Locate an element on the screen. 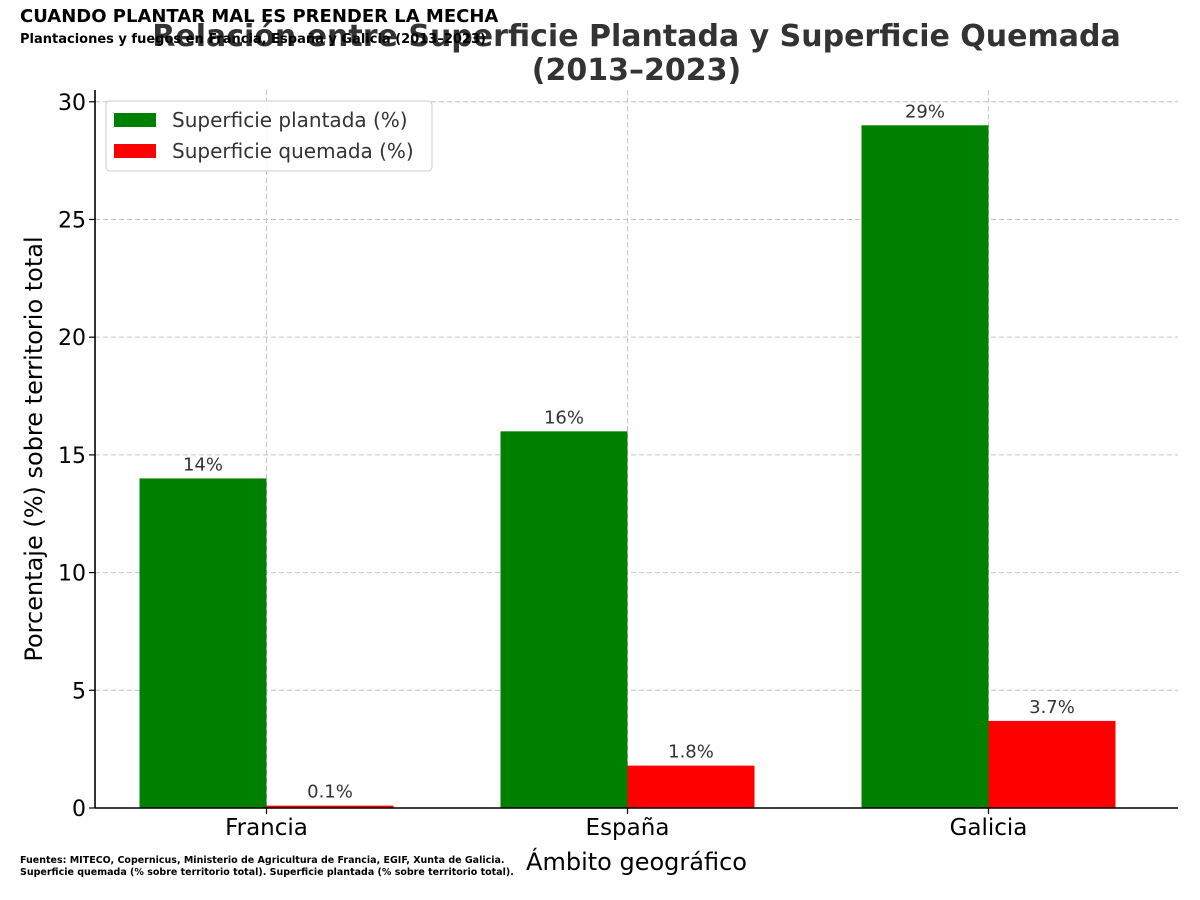  x-tick-label: Francia is located at coordinates (266, 828).